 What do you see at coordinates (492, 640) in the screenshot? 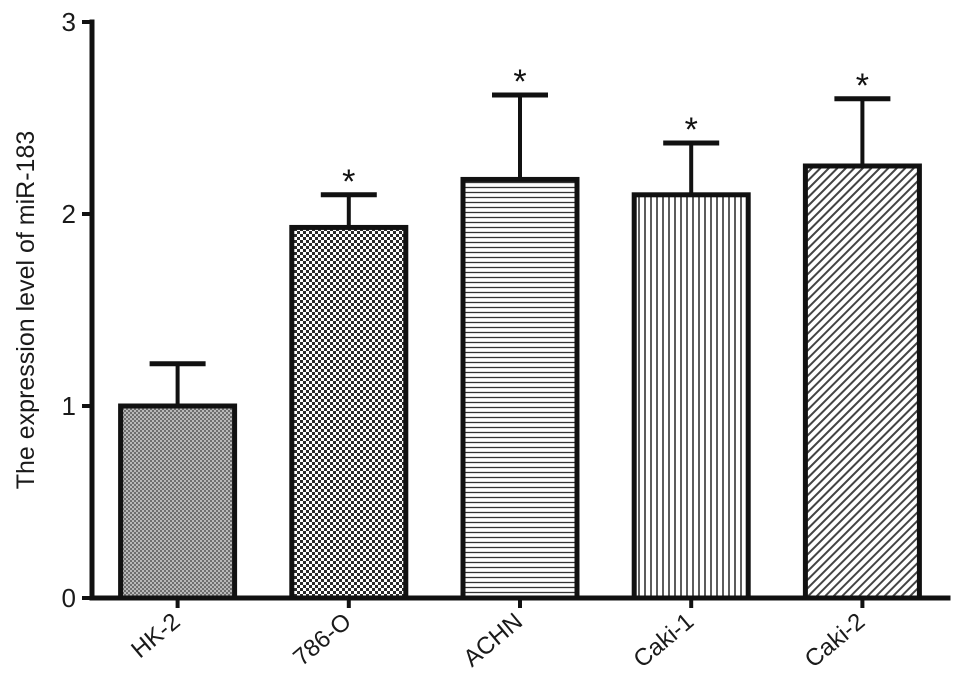
I see `x-tick-label: ACHN` at bounding box center [492, 640].